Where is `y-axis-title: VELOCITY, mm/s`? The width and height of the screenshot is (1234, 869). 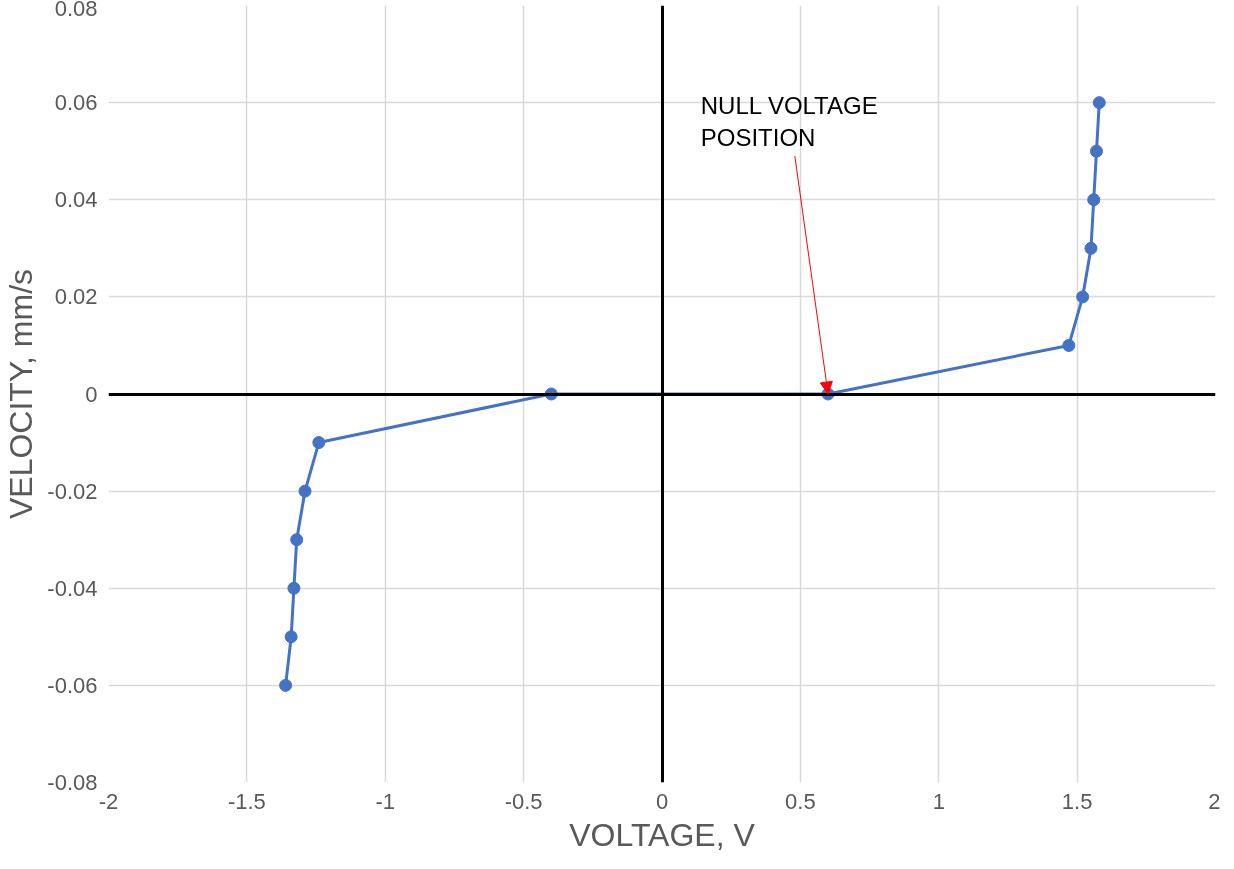 y-axis-title: VELOCITY, mm/s is located at coordinates (21, 394).